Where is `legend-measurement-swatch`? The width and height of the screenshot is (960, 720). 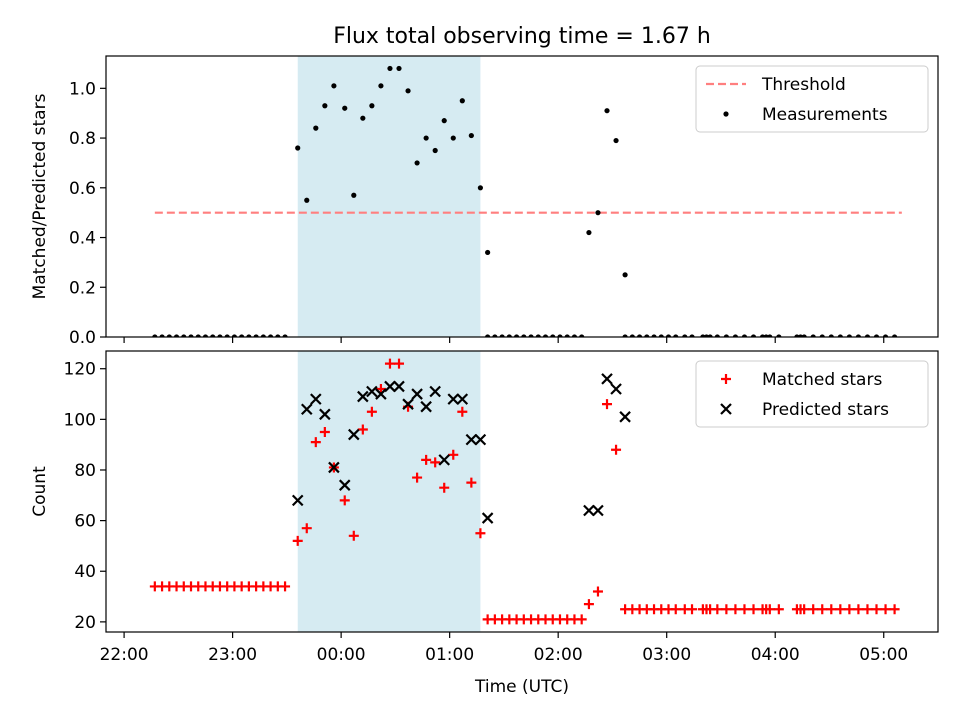 legend-measurement-swatch is located at coordinates (726, 114).